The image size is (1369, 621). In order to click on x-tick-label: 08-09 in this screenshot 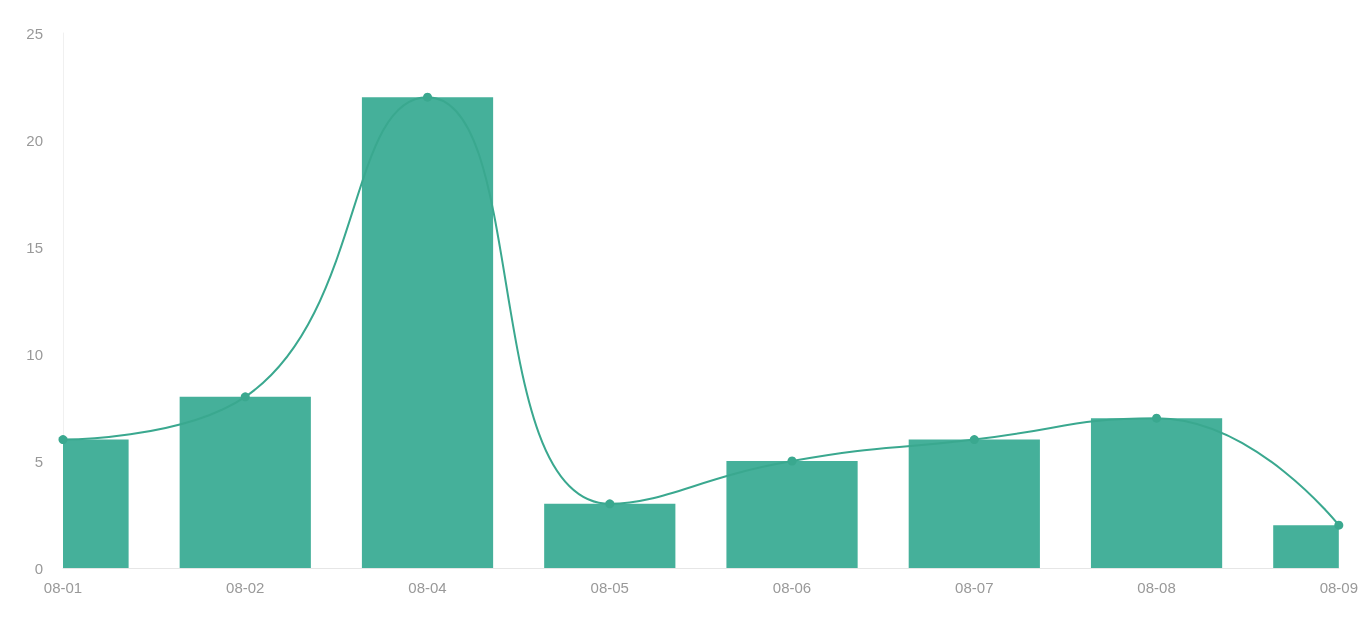, I will do `click(1339, 587)`.